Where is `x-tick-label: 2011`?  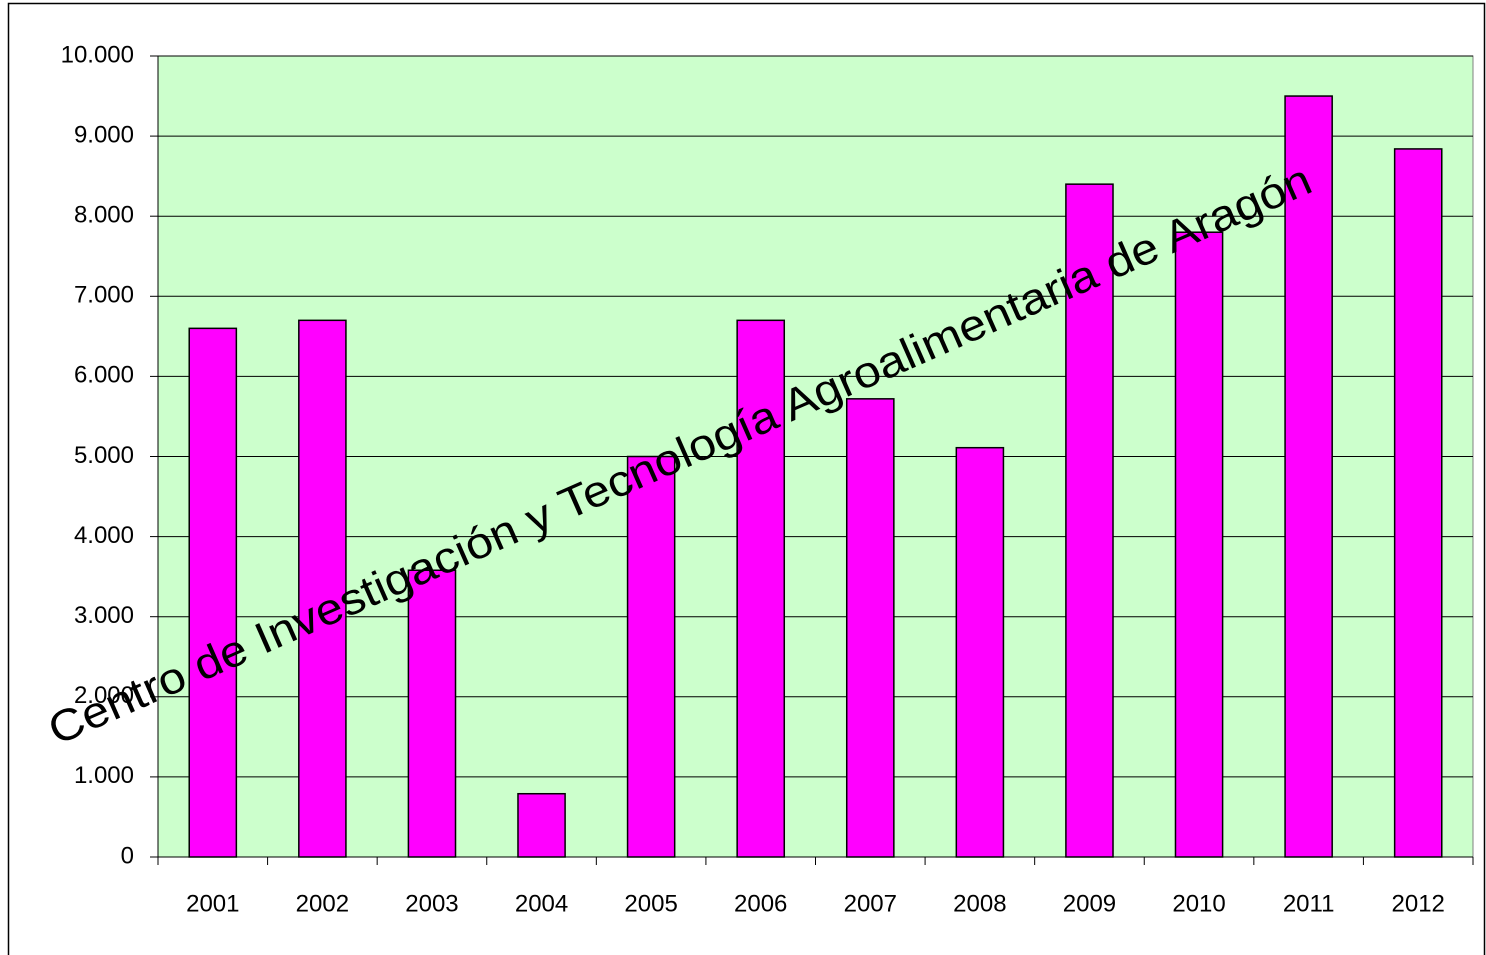
x-tick-label: 2011 is located at coordinates (1309, 903).